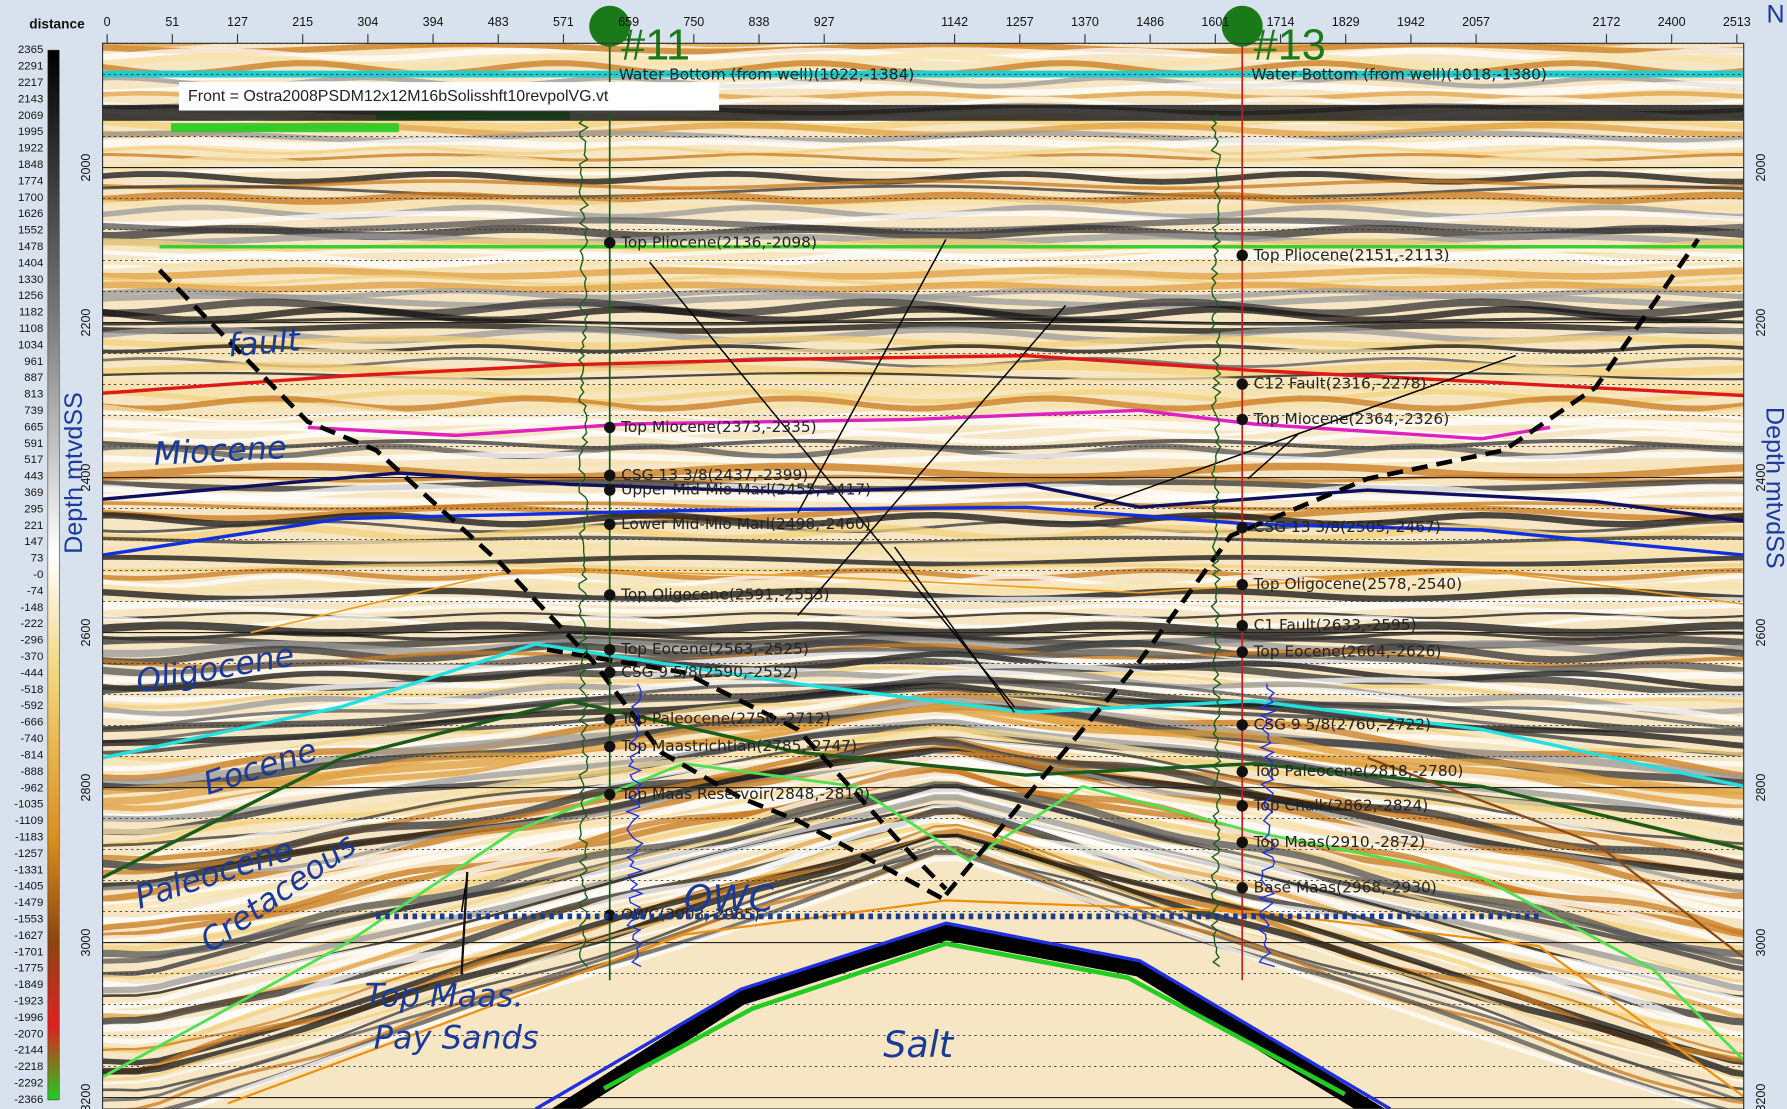 The height and width of the screenshot is (1109, 1787). What do you see at coordinates (724, 594) in the screenshot?
I see `well-marker-label: Top Oligocene(2591,-2553)` at bounding box center [724, 594].